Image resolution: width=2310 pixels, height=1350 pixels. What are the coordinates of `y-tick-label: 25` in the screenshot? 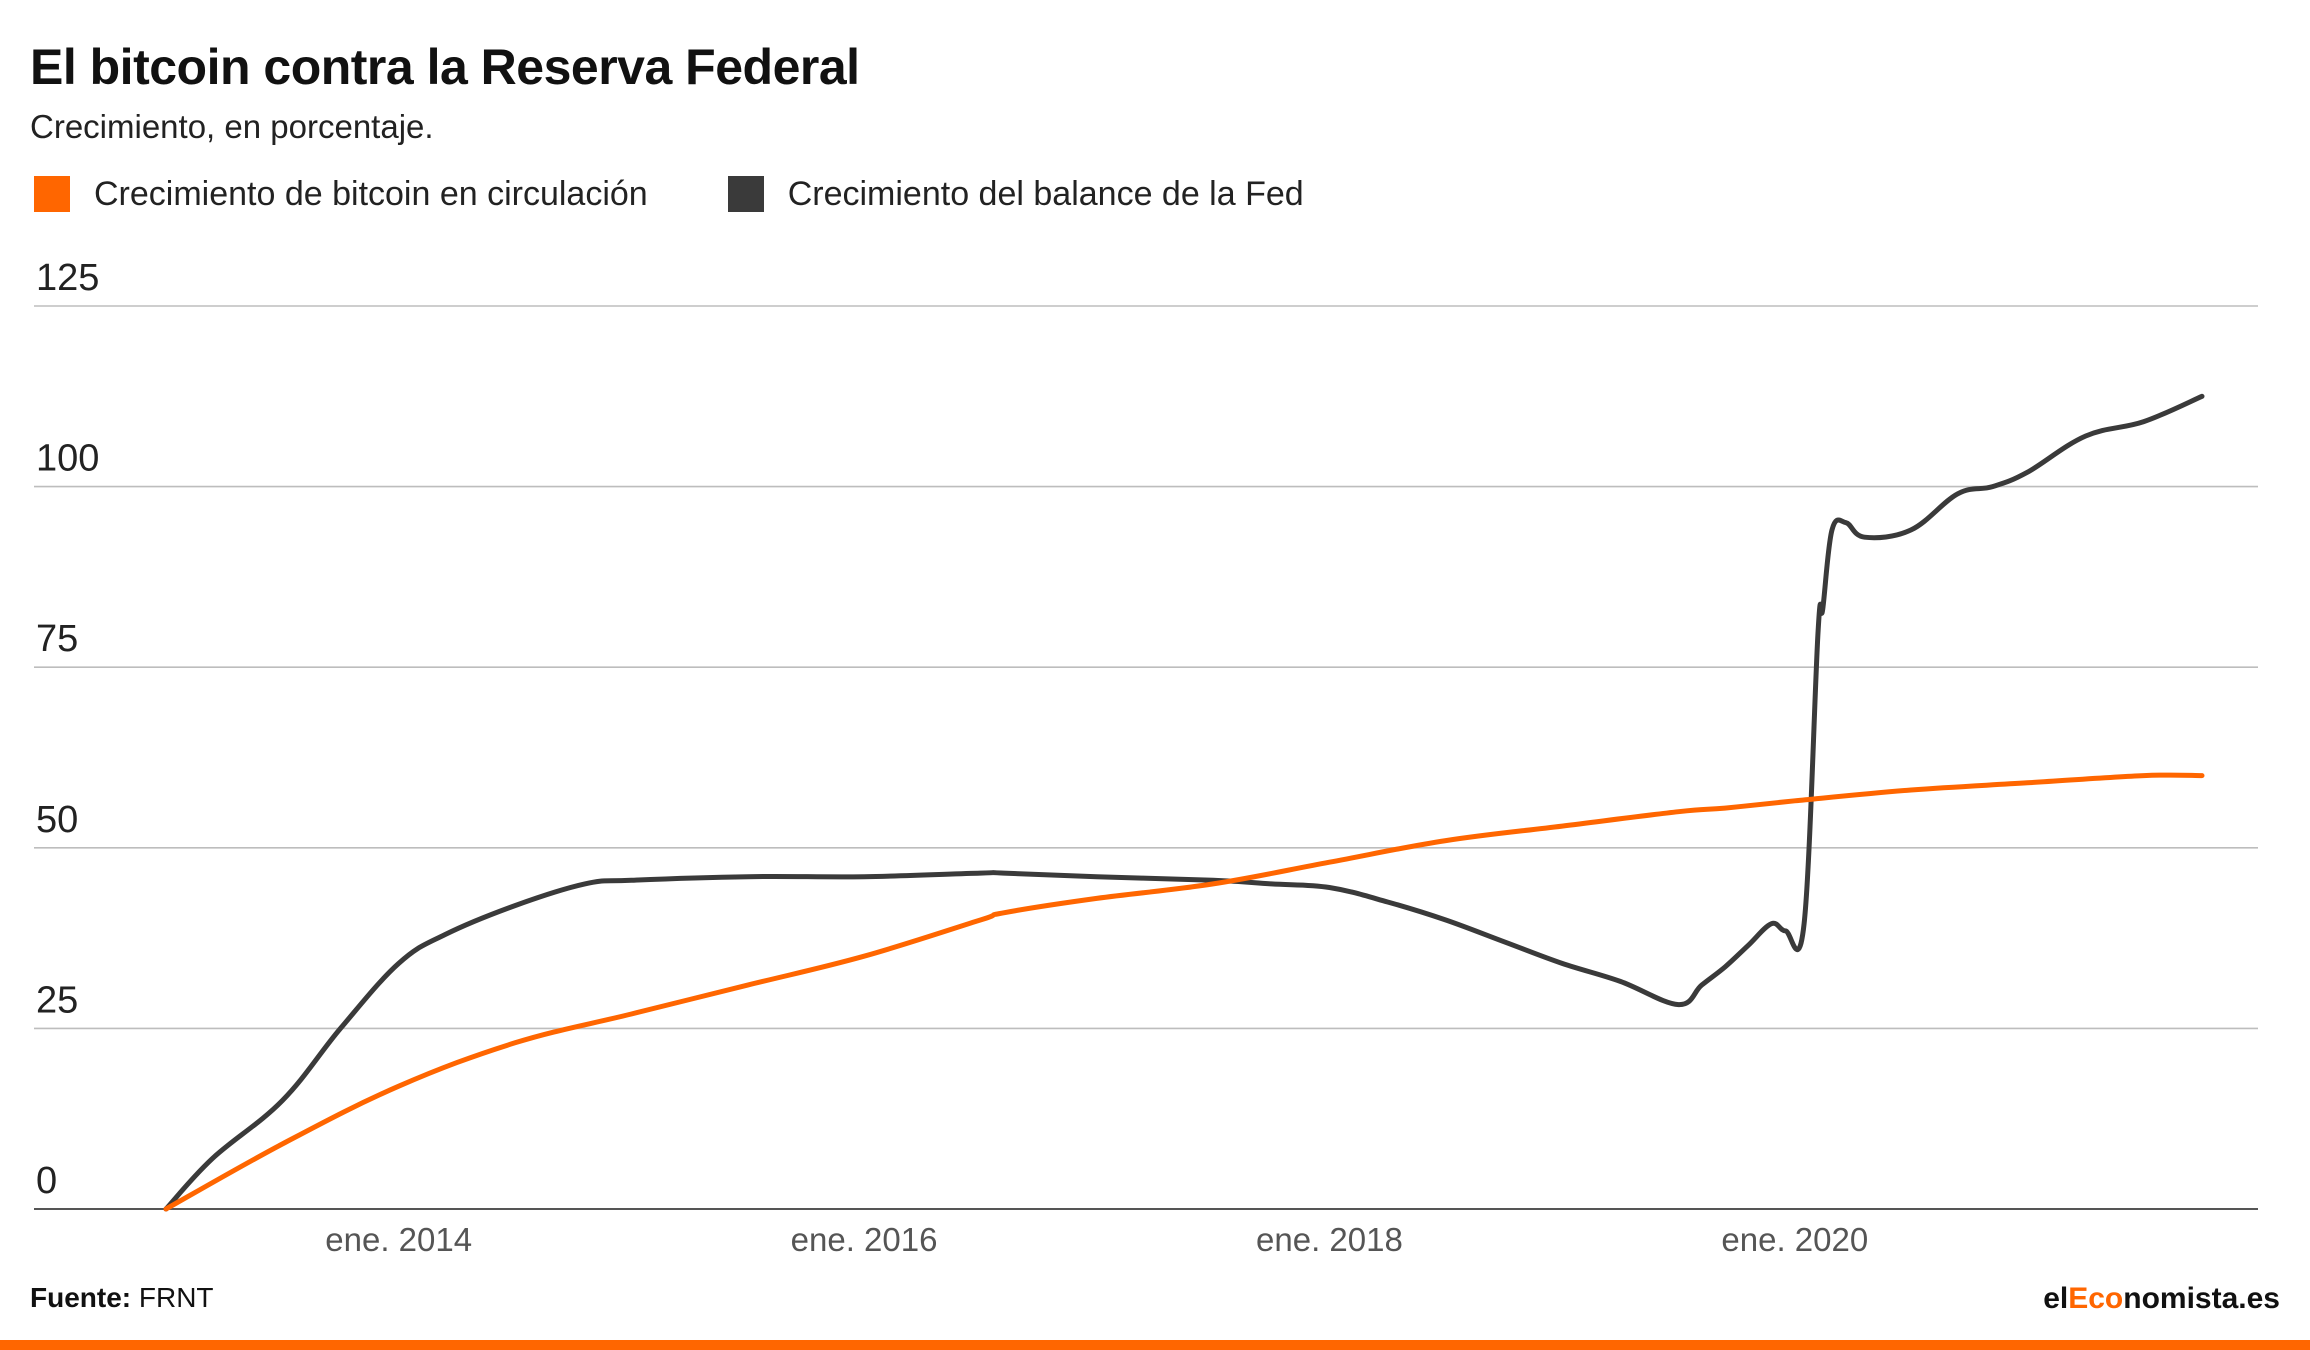 It's located at (57, 1000).